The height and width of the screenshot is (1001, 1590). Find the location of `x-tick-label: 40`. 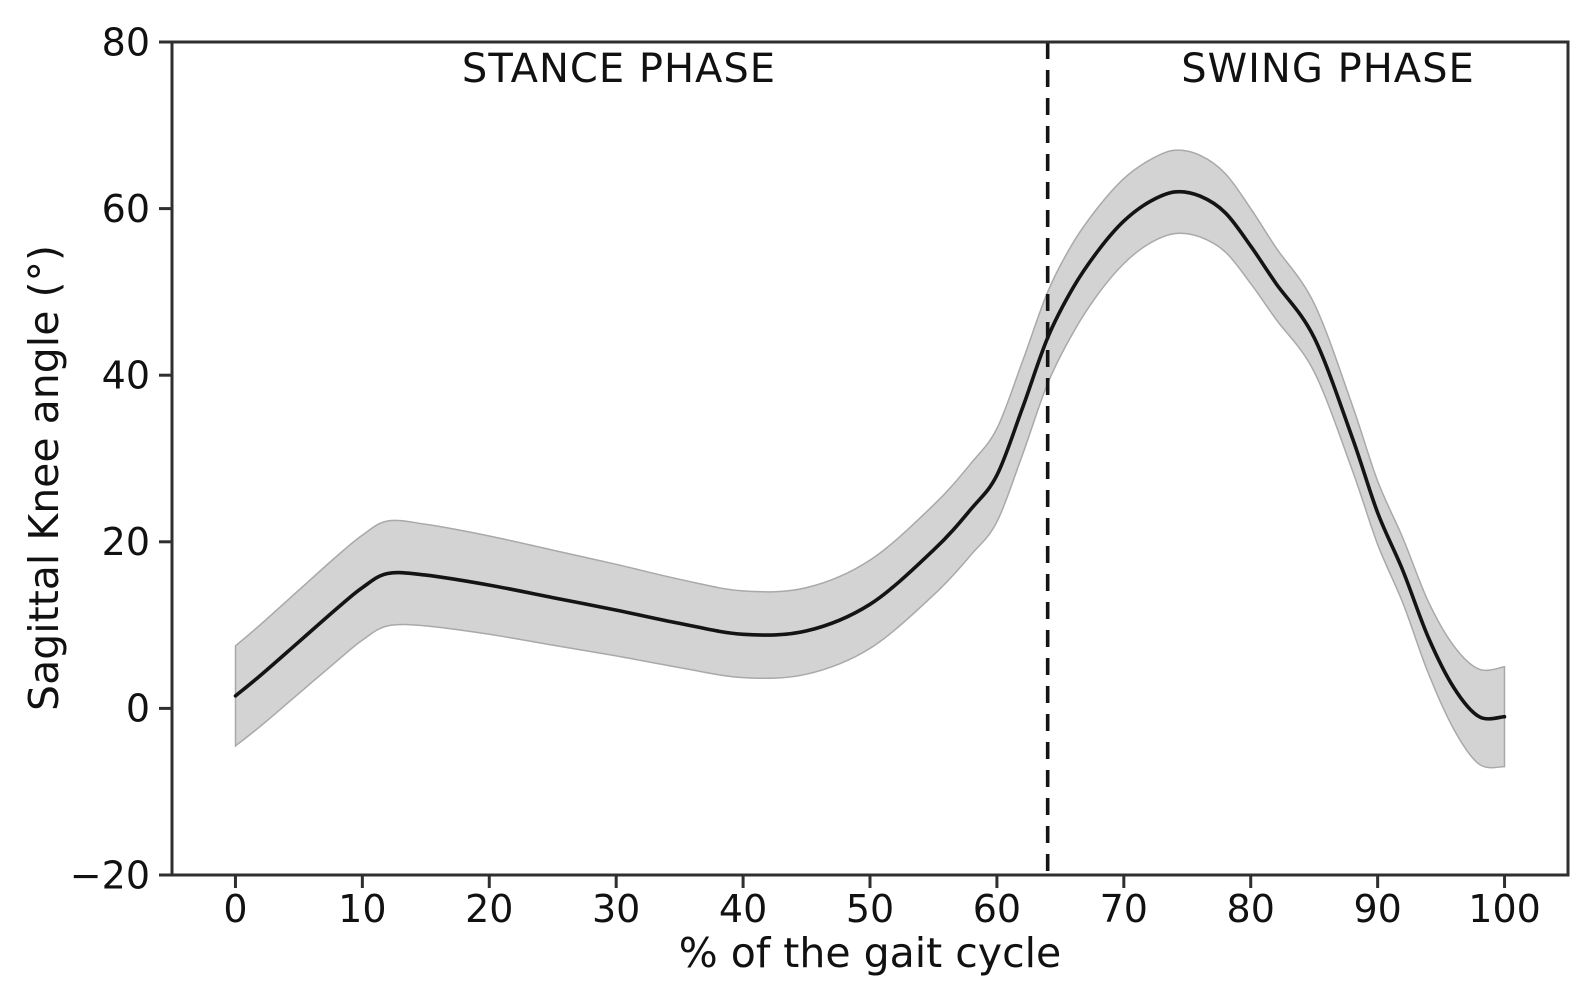

x-tick-label: 40 is located at coordinates (743, 909).